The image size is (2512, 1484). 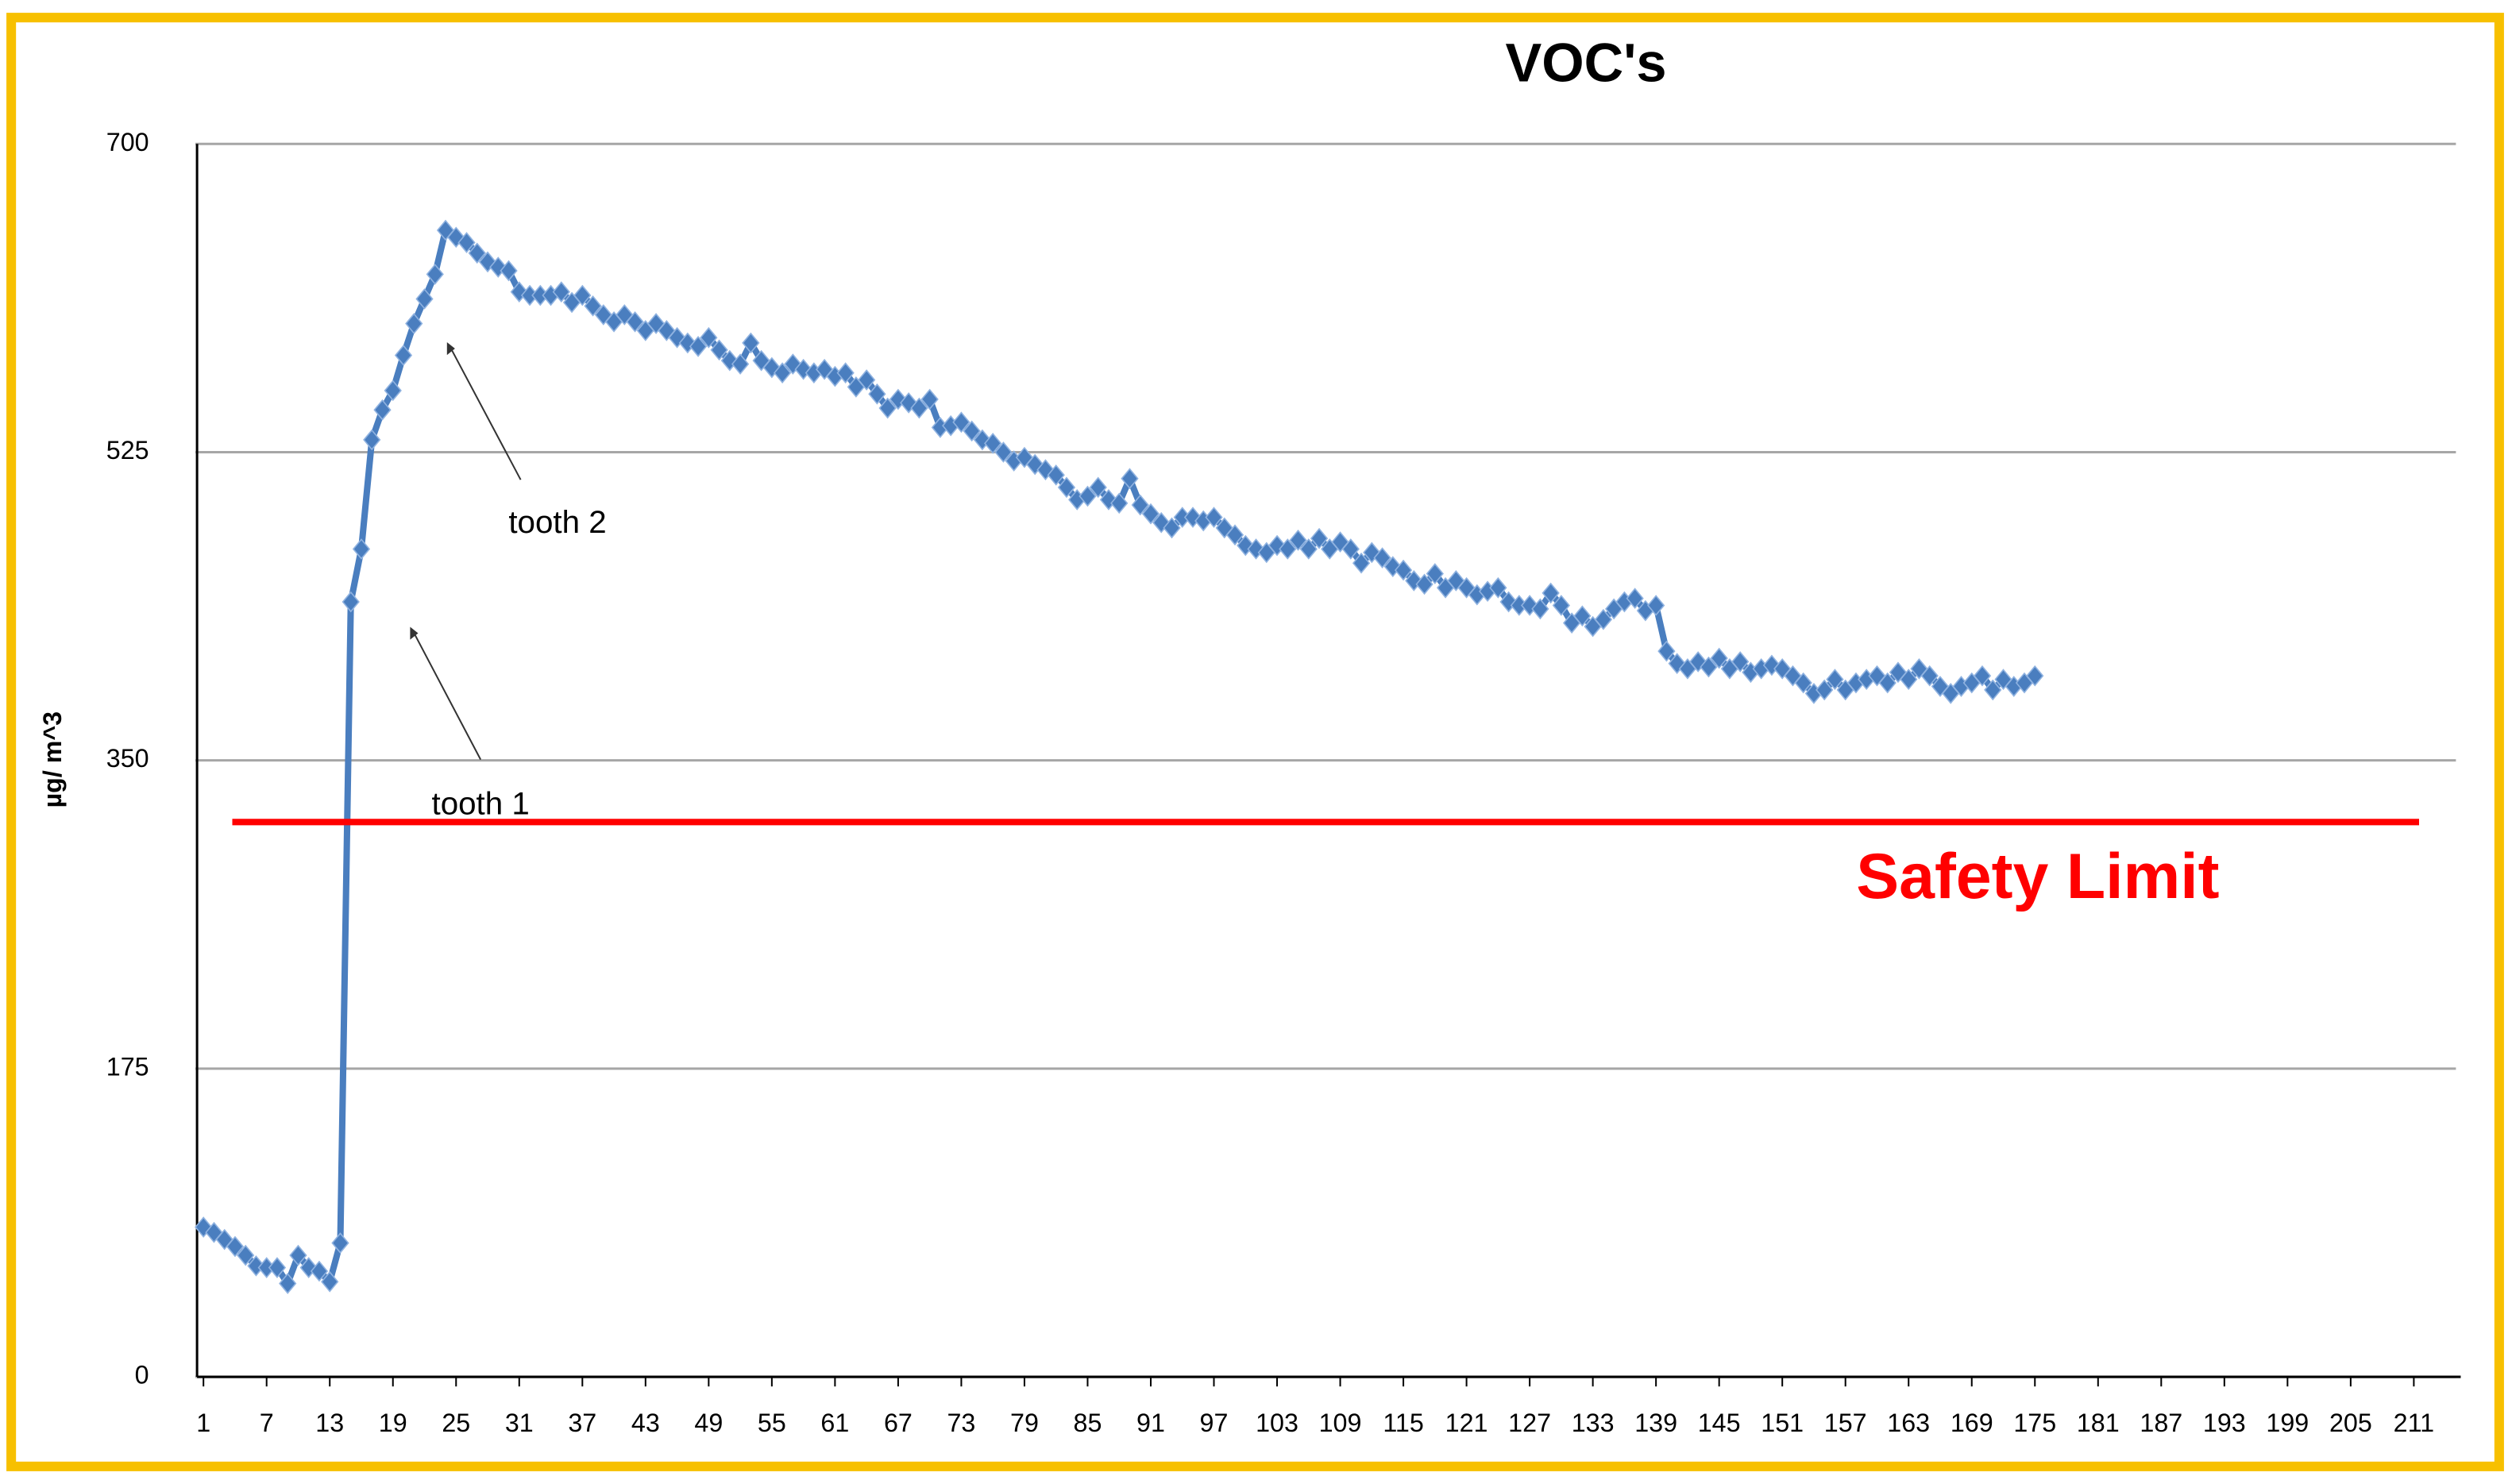 I want to click on x-tick-label: 181, so click(x=2099, y=1423).